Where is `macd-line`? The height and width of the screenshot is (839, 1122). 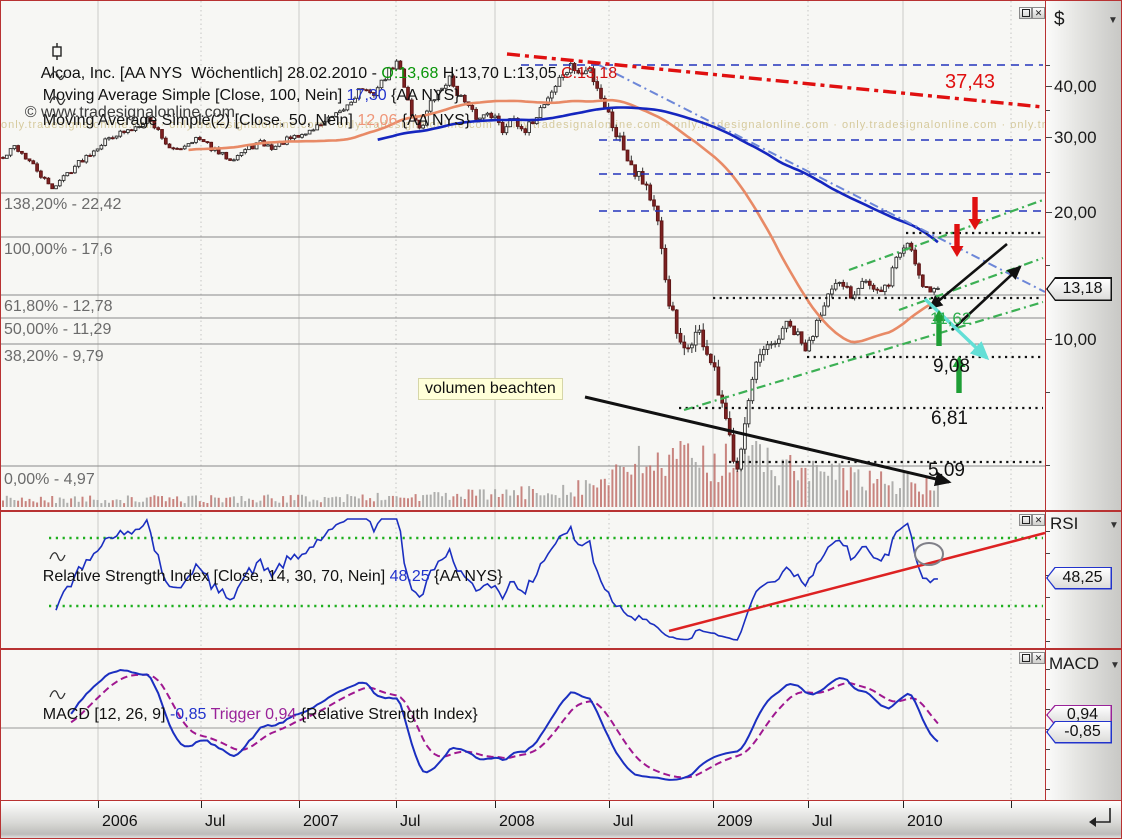
macd-line is located at coordinates (504, 724).